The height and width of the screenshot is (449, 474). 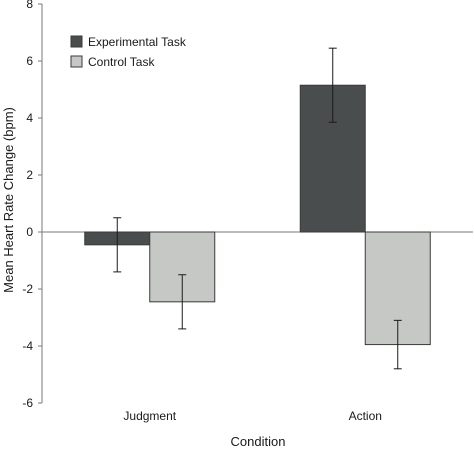 I want to click on y-tick-label: 2, so click(x=29, y=175).